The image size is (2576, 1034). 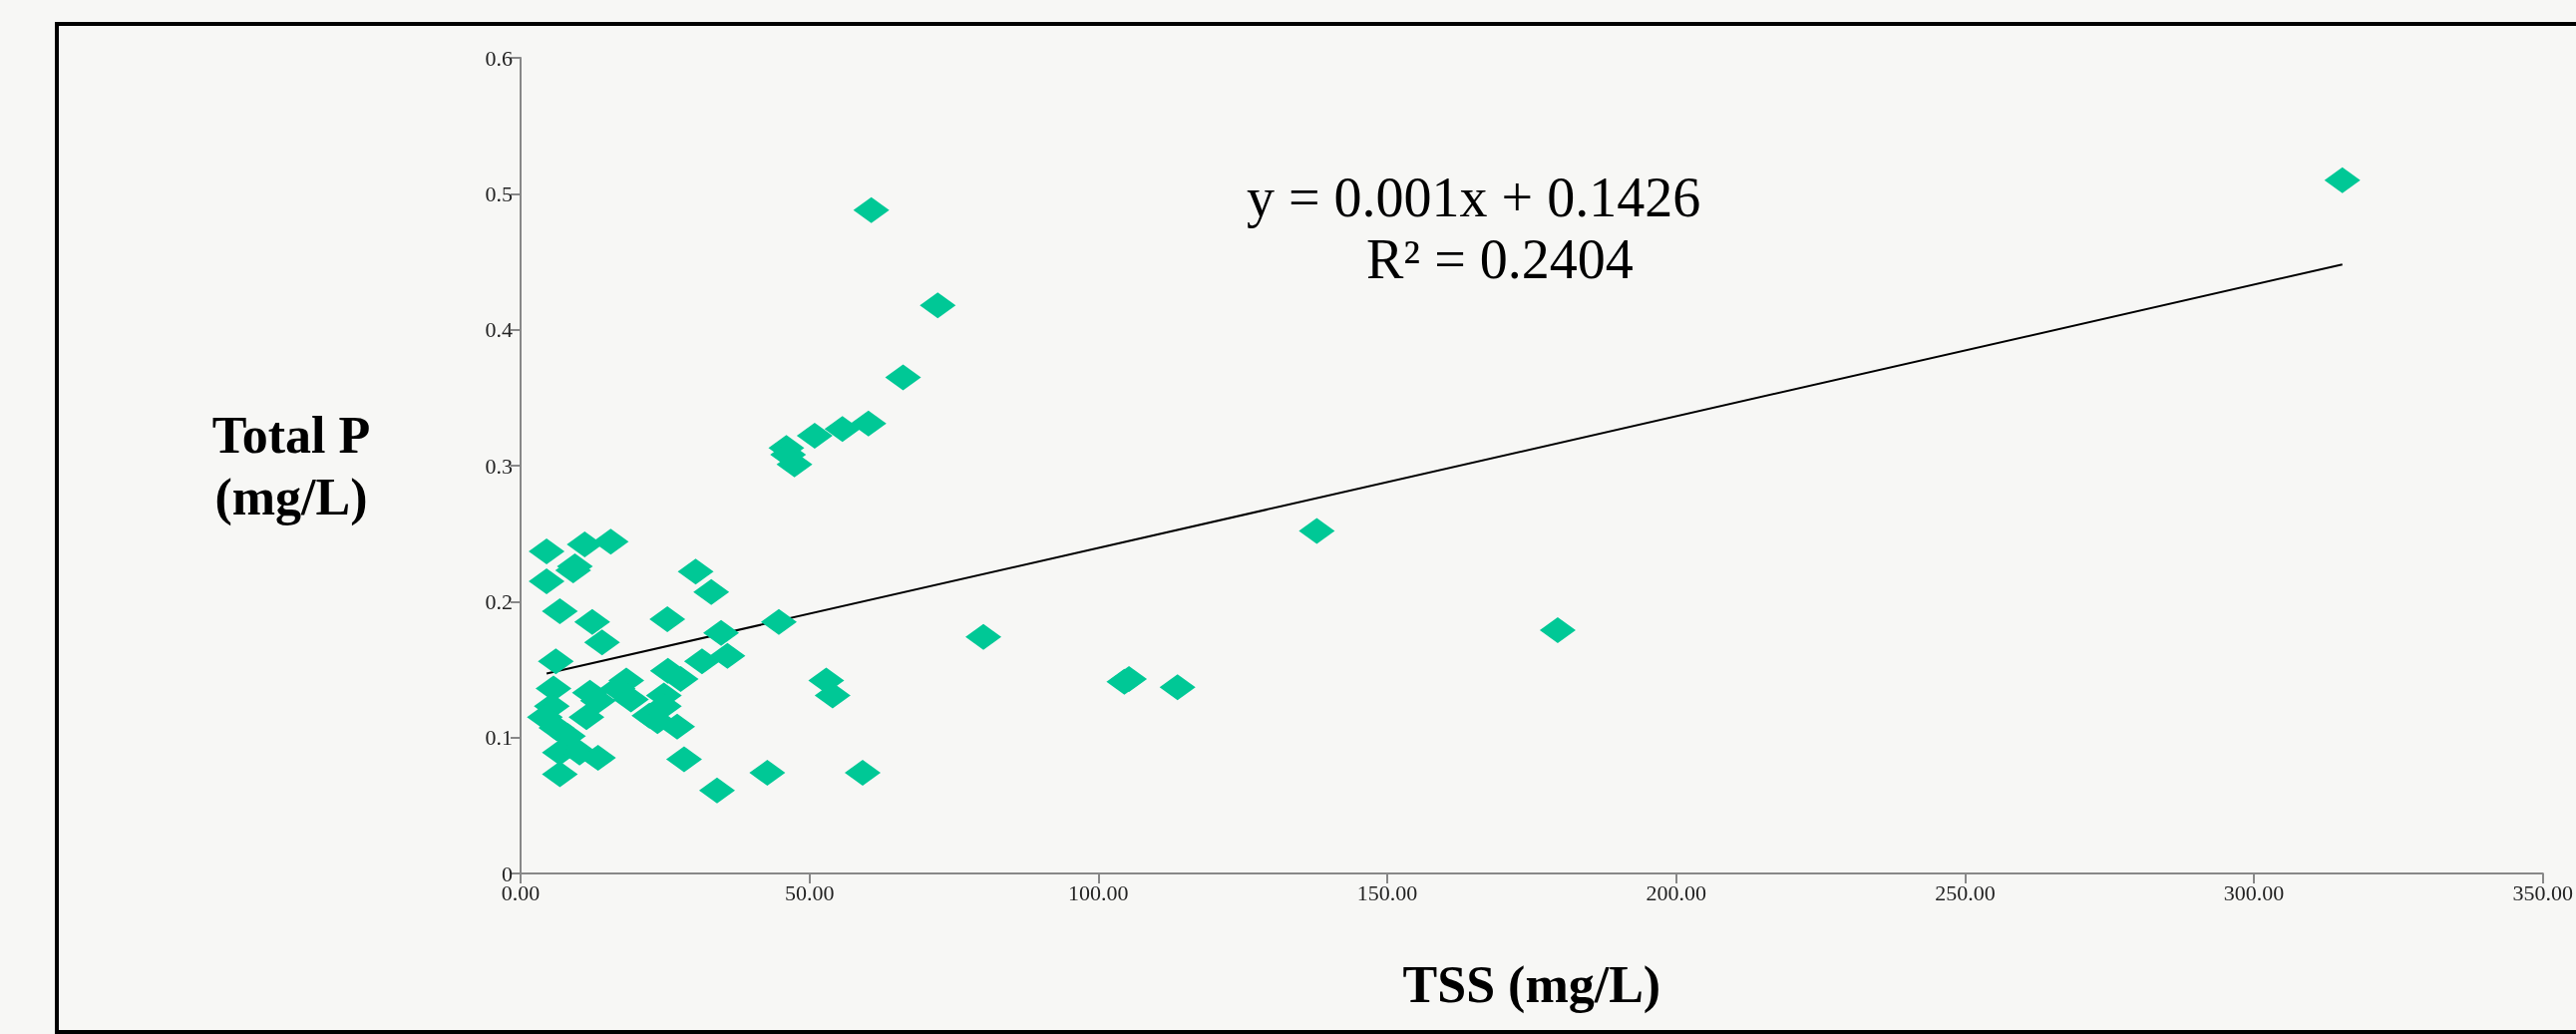 What do you see at coordinates (2254, 892) in the screenshot?
I see `x-tick-label: 300.00` at bounding box center [2254, 892].